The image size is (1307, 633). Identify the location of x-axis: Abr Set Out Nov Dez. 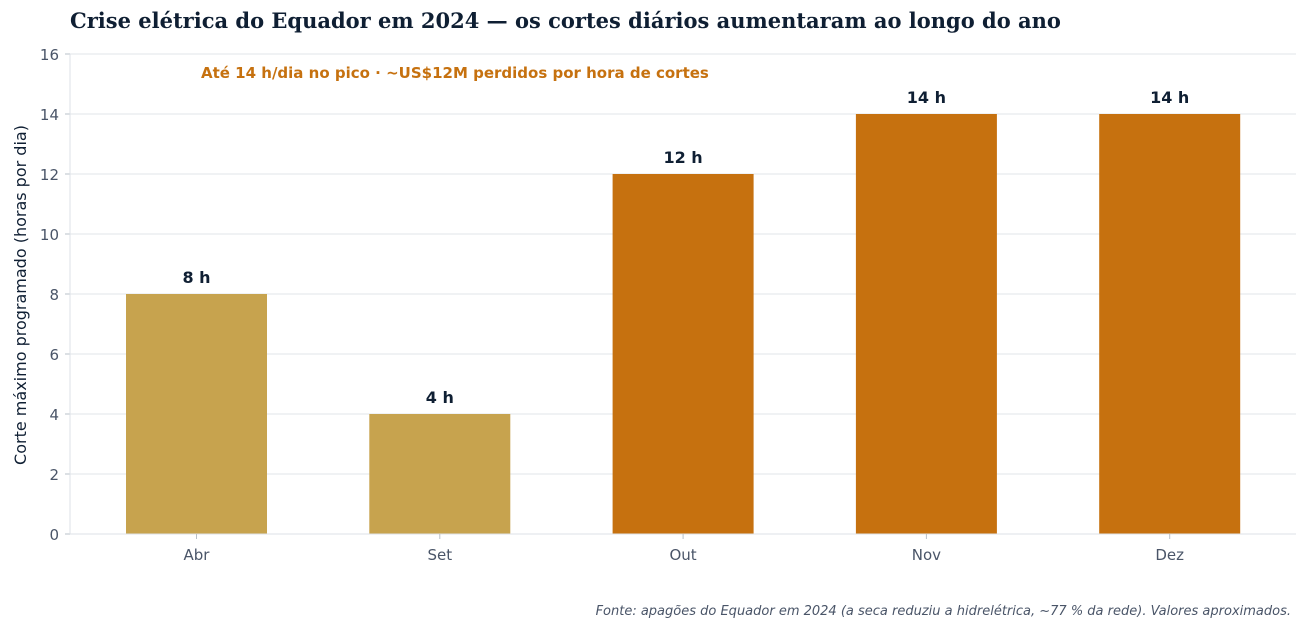
(683, 548).